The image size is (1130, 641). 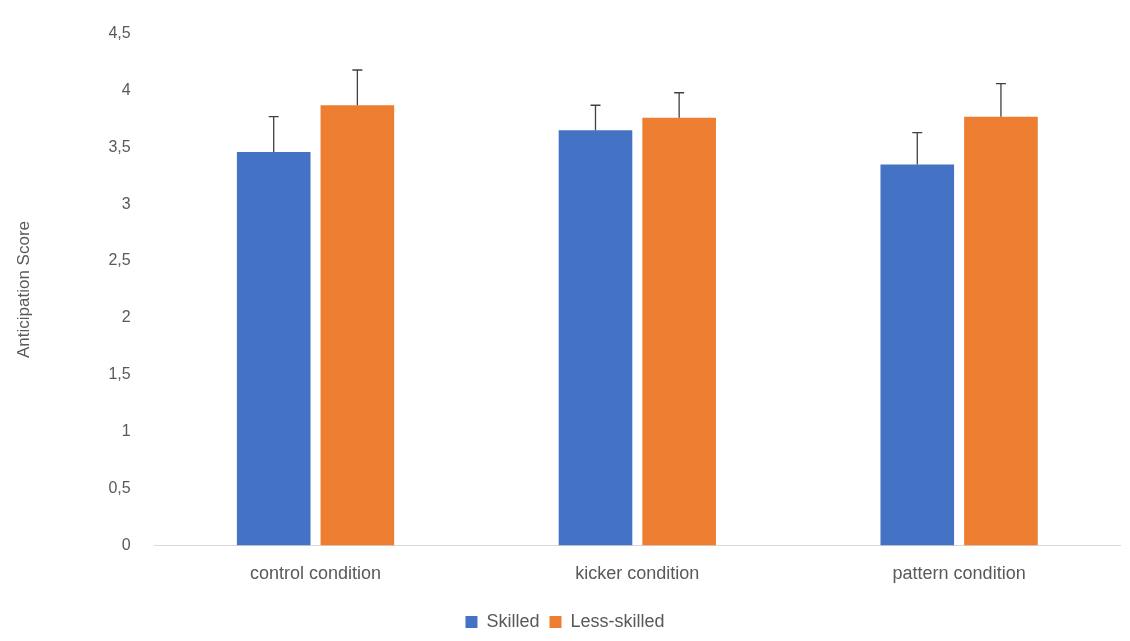 What do you see at coordinates (119, 487) in the screenshot?
I see `y-tick-label: 0,5` at bounding box center [119, 487].